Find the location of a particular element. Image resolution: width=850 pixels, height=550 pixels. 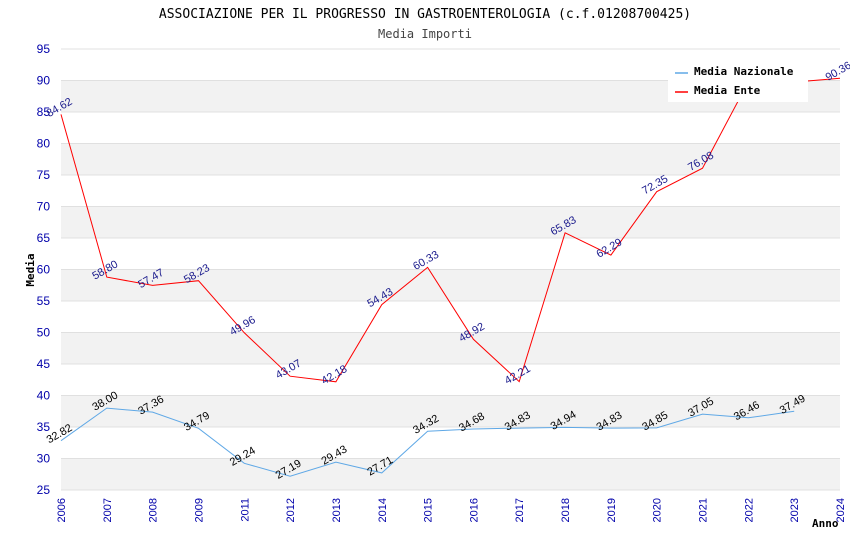

x-tick-label: 2013 is located at coordinates (337, 510).